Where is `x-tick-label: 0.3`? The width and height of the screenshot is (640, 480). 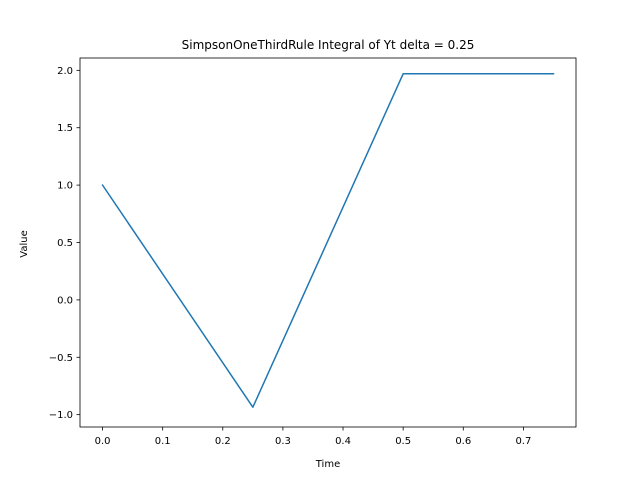
x-tick-label: 0.3 is located at coordinates (283, 441).